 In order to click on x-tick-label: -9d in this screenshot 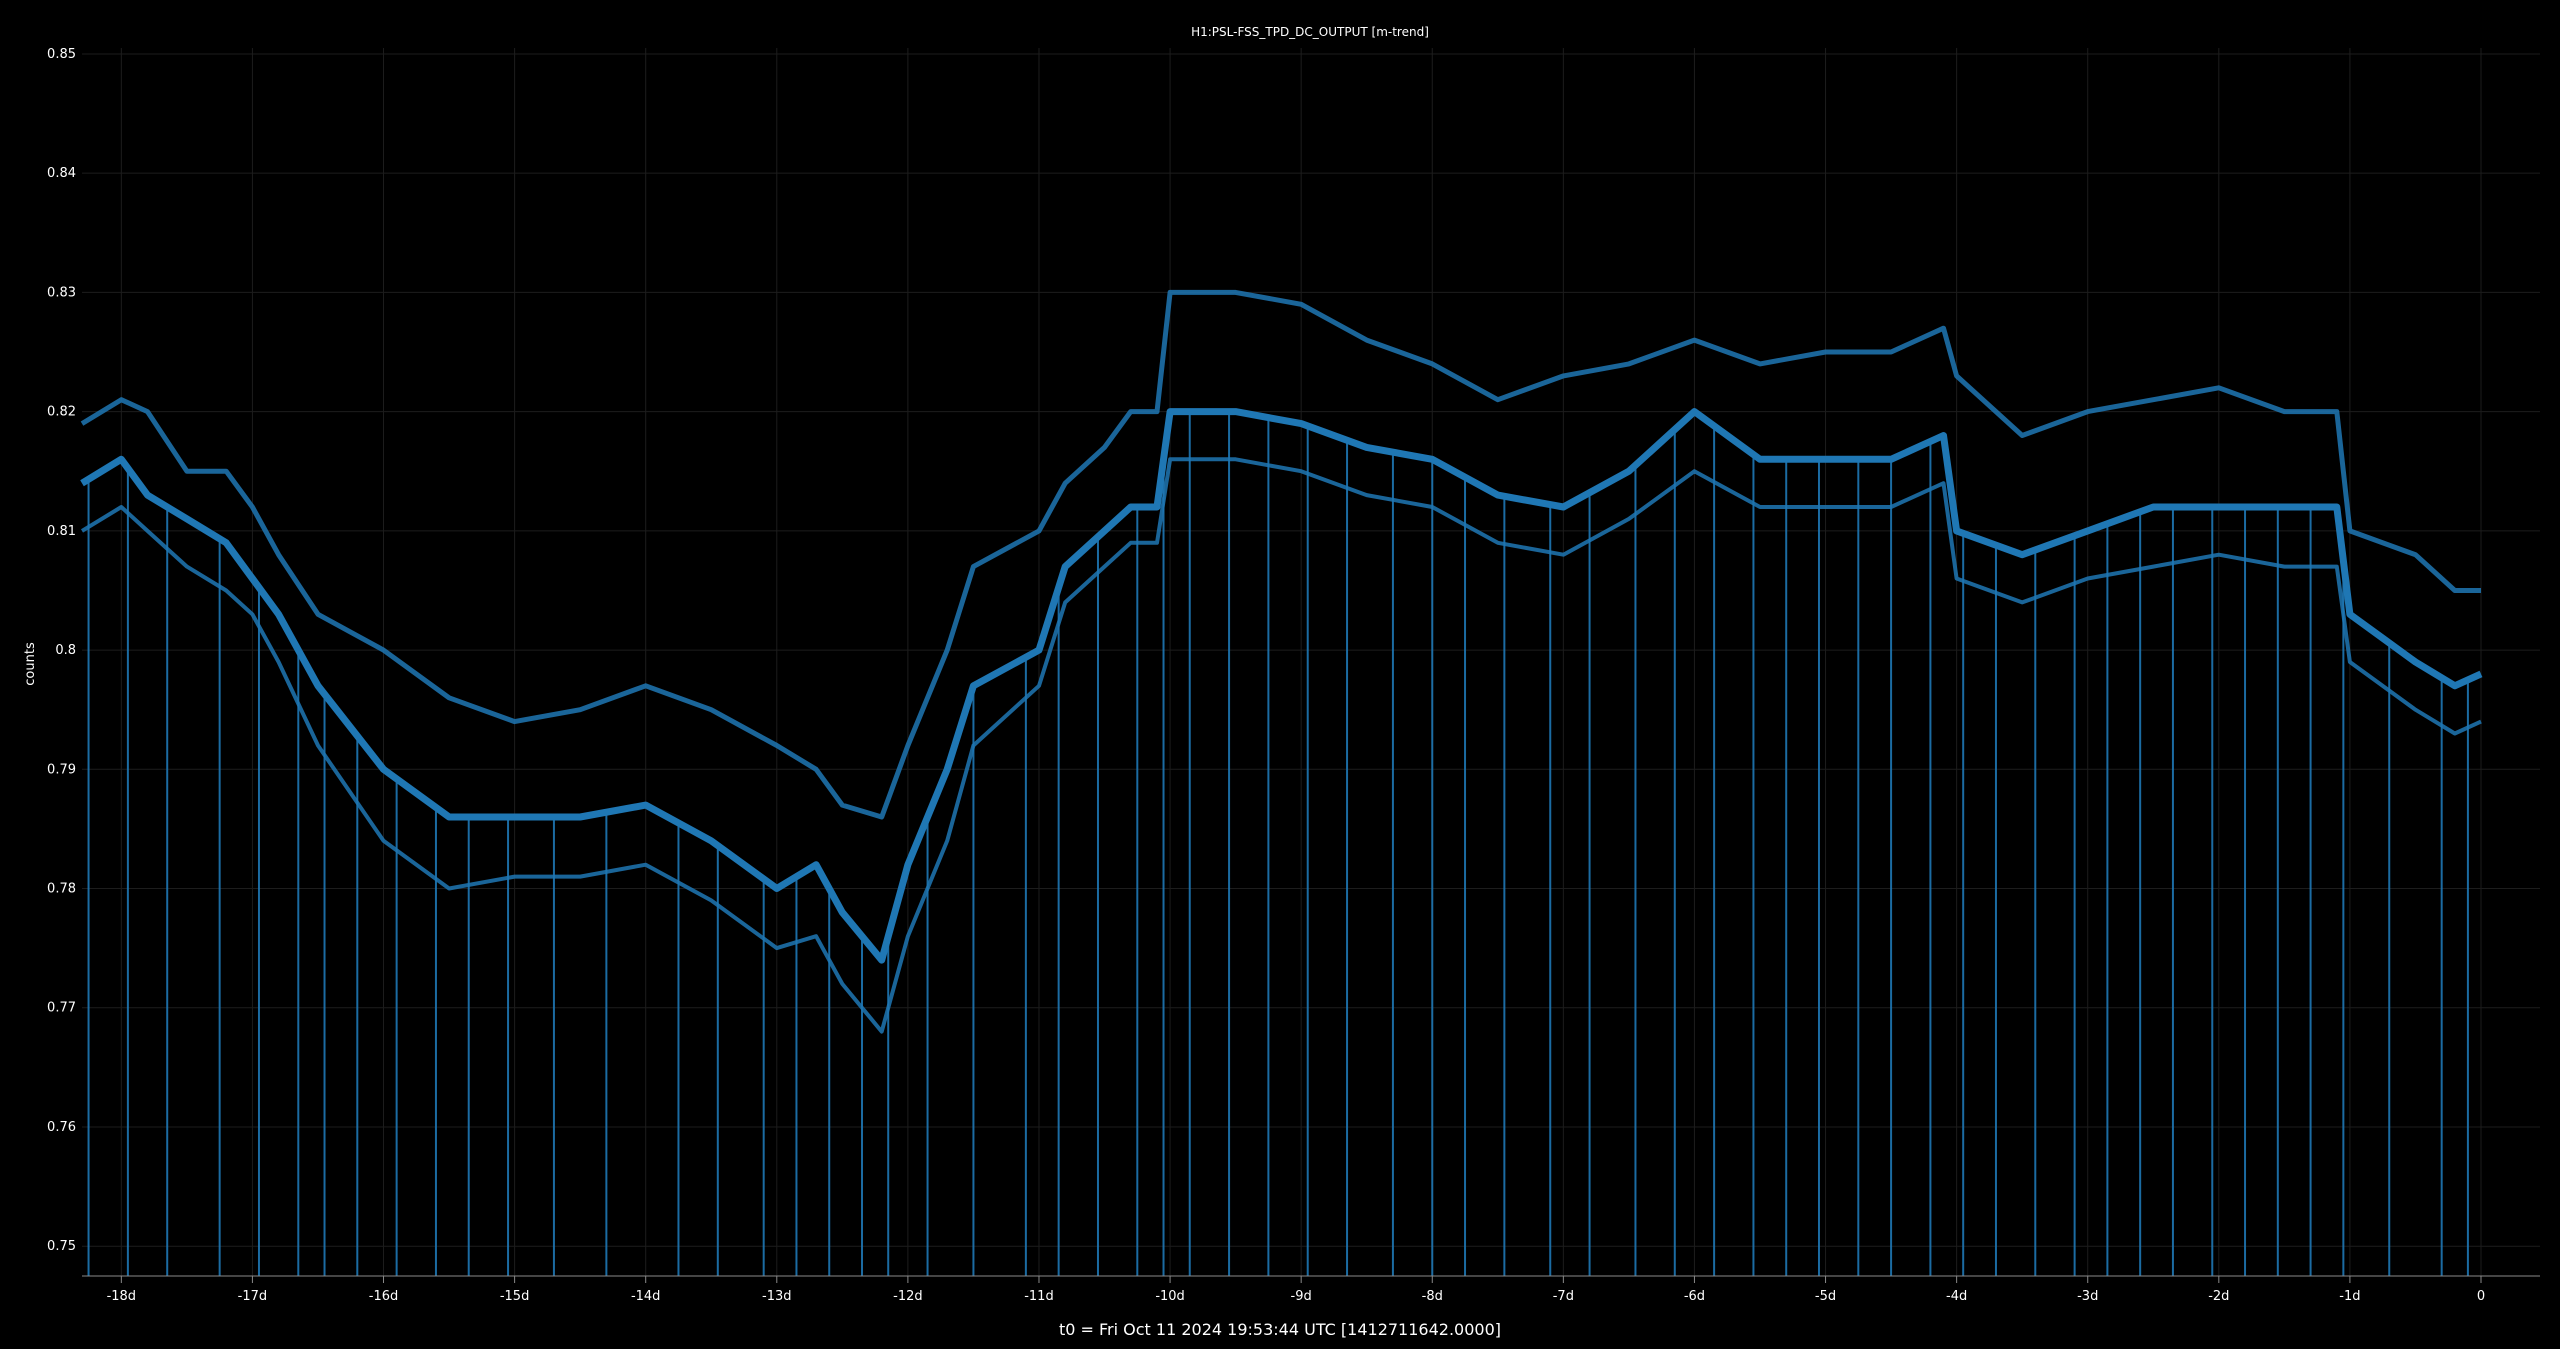, I will do `click(1301, 1296)`.